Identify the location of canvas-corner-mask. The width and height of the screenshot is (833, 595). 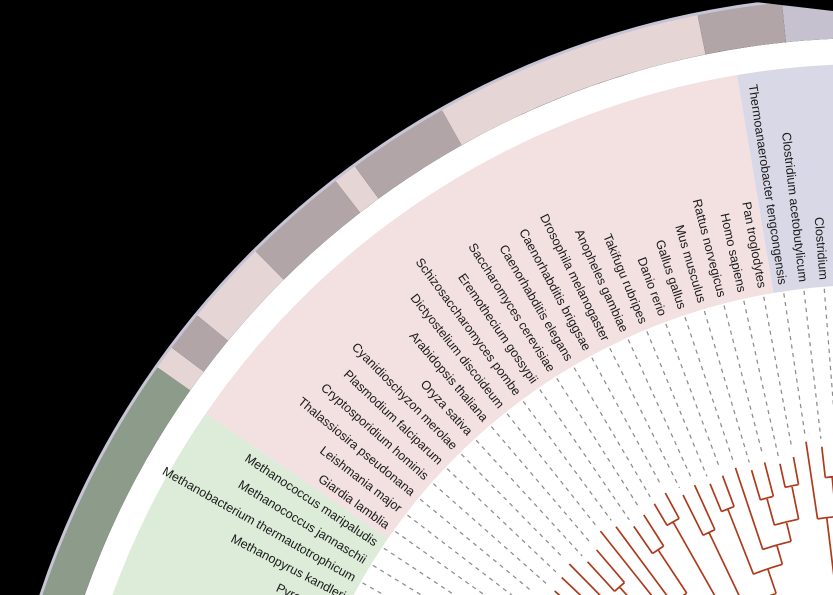
(785, 5).